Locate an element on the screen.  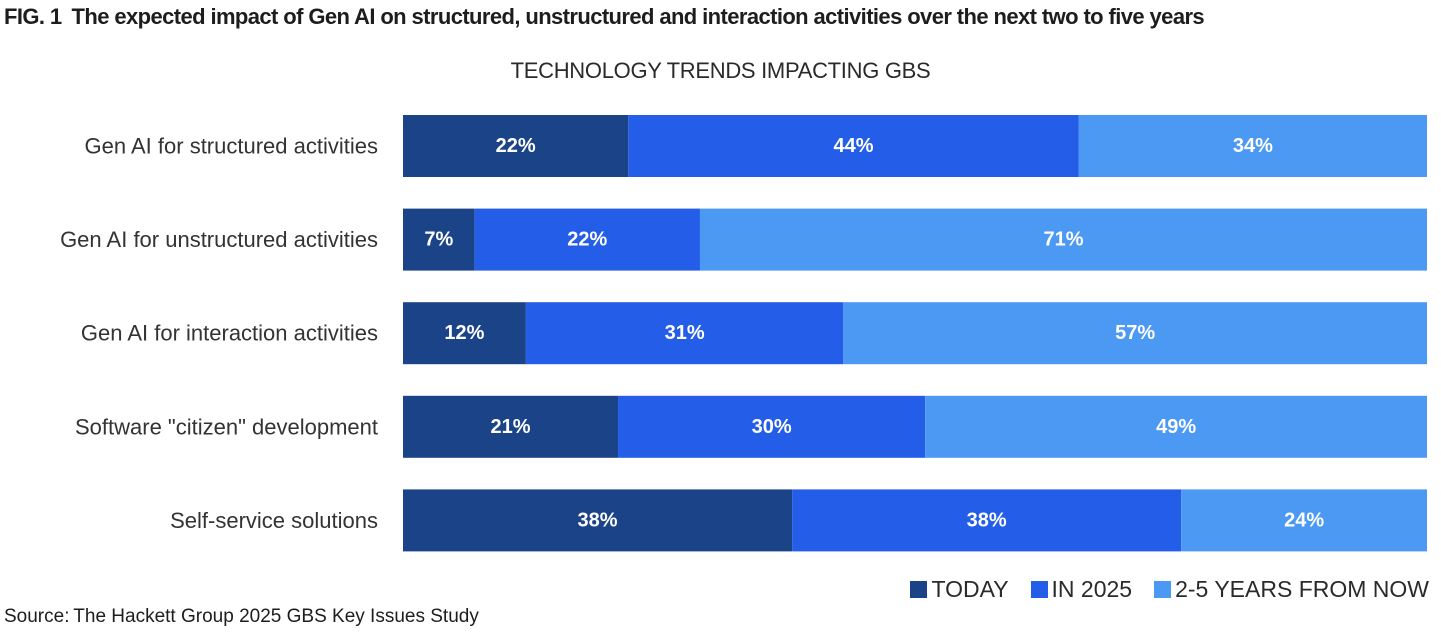
value-label: 21% is located at coordinates (511, 427).